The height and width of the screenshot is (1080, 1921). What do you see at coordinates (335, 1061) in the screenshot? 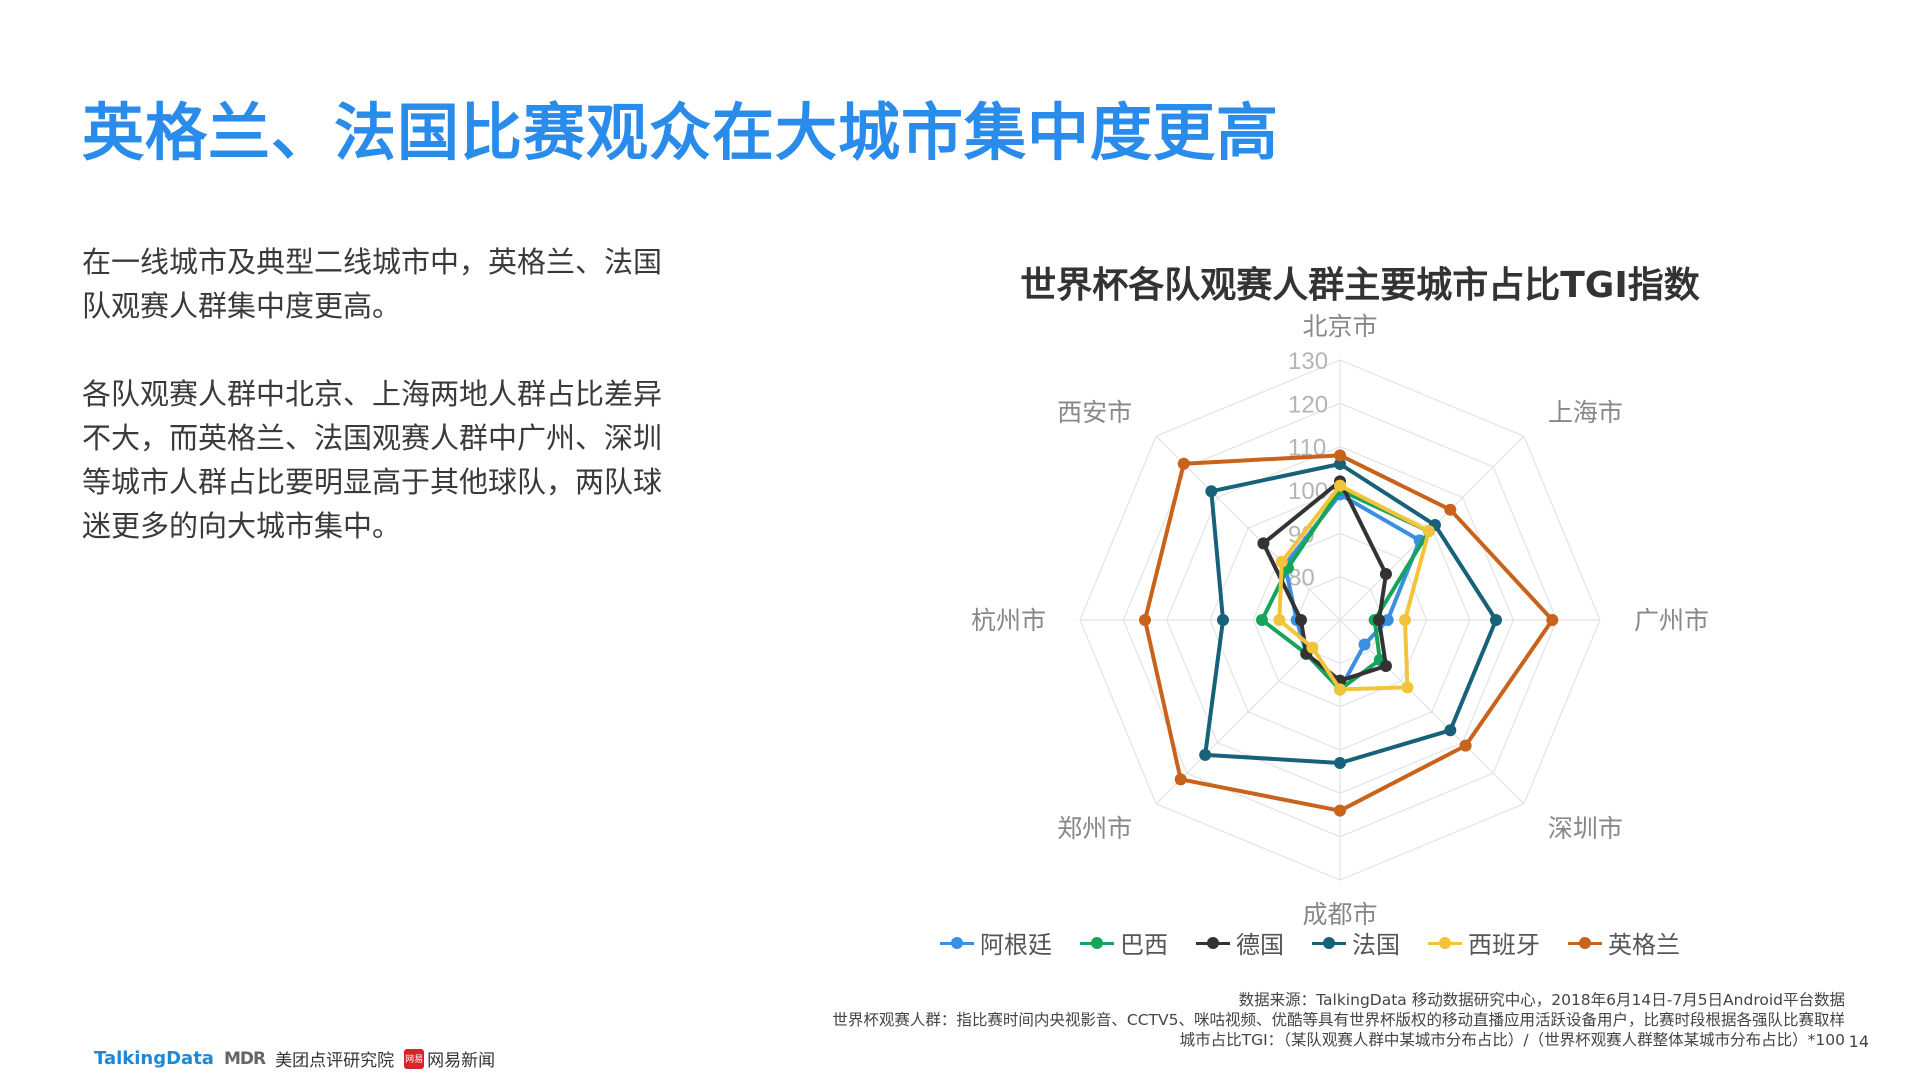
I see `meituan-logo: 美团点评研究院` at bounding box center [335, 1061].